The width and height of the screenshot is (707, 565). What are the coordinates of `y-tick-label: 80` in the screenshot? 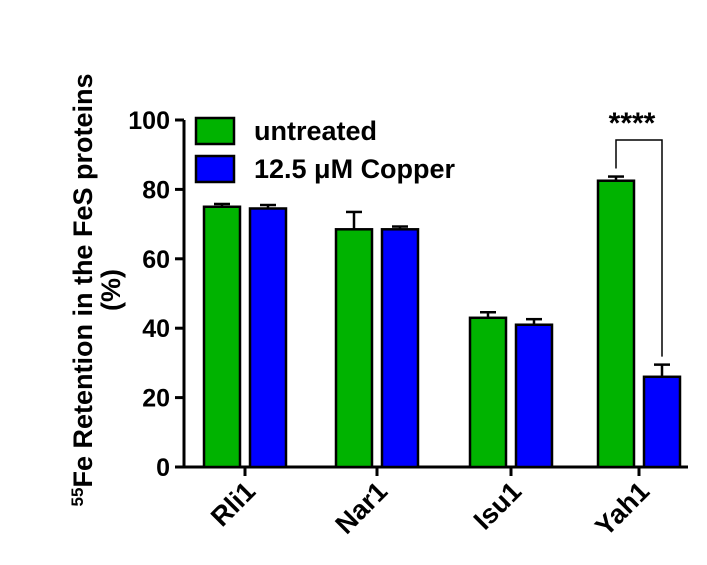 It's located at (156, 190).